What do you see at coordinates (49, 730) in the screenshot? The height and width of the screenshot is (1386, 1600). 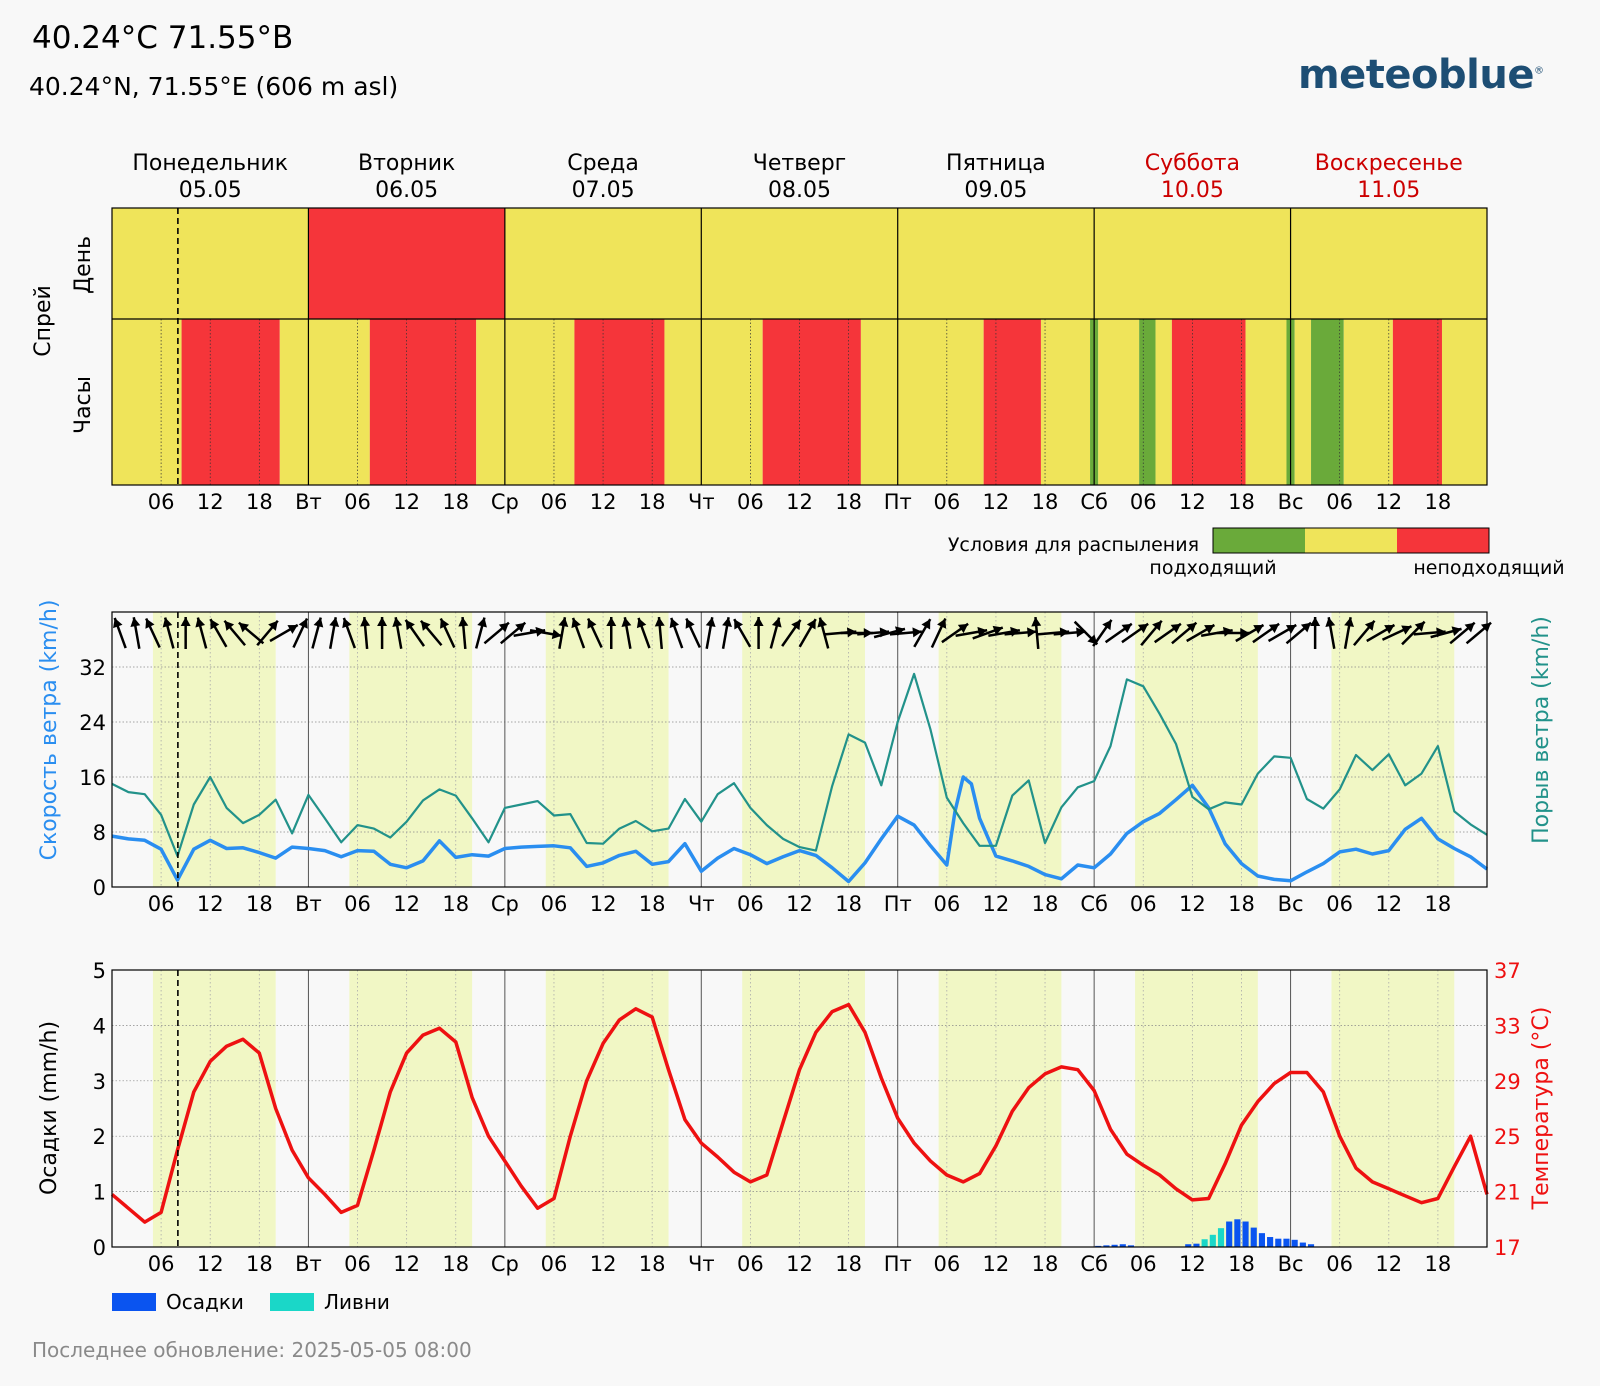 I see `wind-speed-axis-label: Скорость ветра (km/h)` at bounding box center [49, 730].